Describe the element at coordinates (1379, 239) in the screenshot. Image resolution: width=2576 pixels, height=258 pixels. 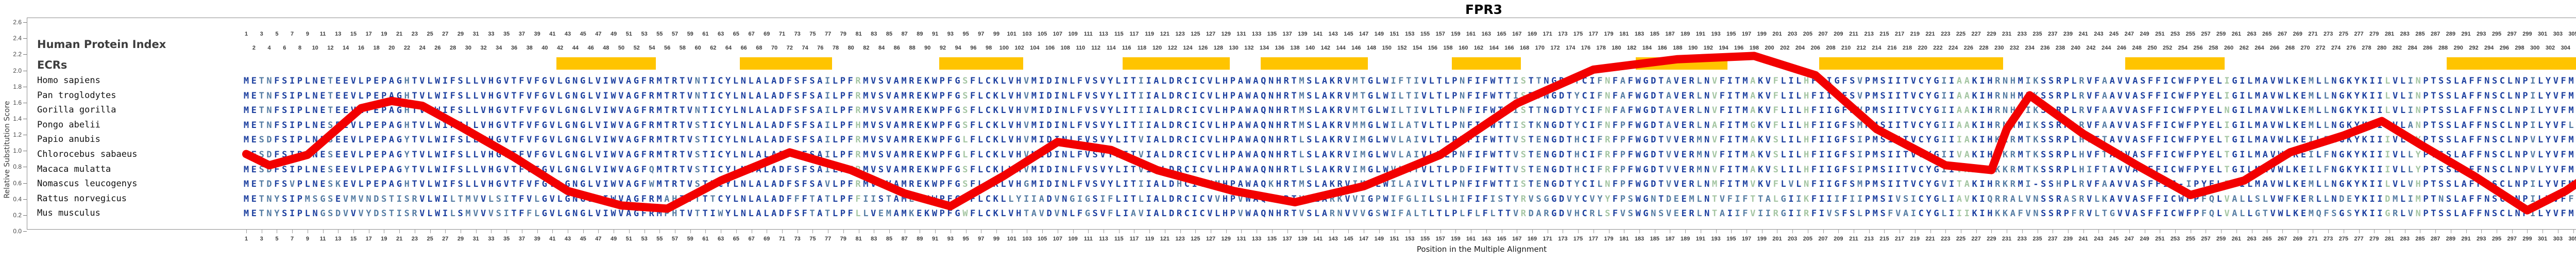
I see `bottom-position-number: 149` at that location.